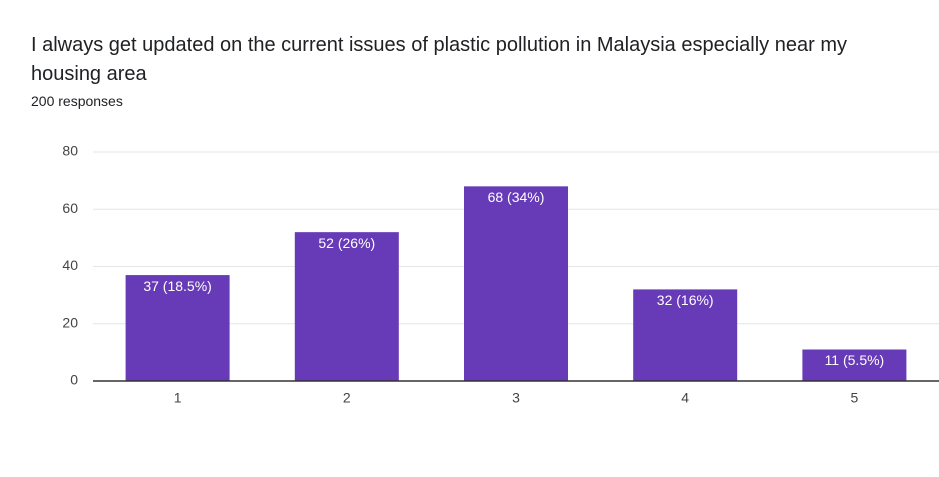  Describe the element at coordinates (70, 265) in the screenshot. I see `y-tick-label: 40` at that location.